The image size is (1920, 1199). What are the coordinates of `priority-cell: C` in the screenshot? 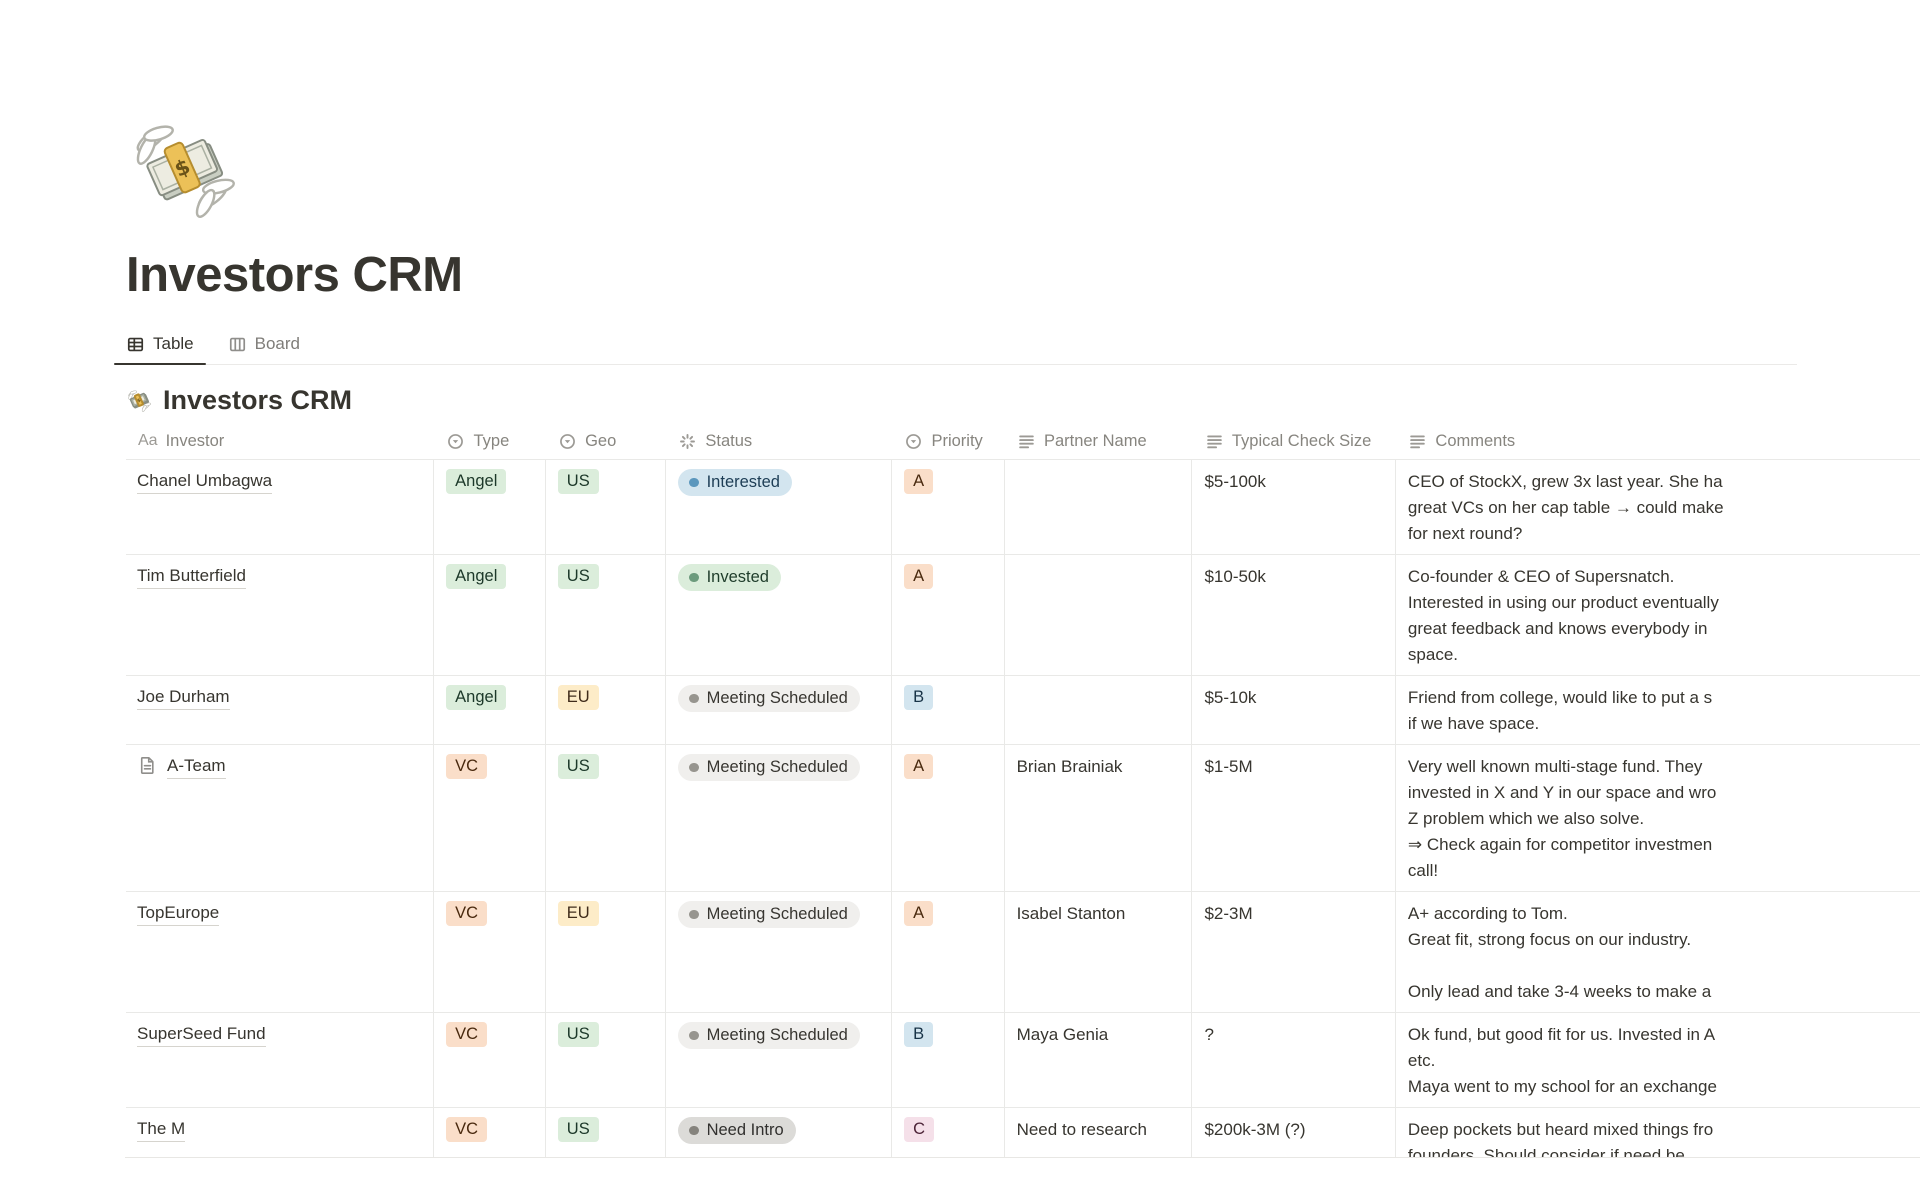 It's located at (948, 1132).